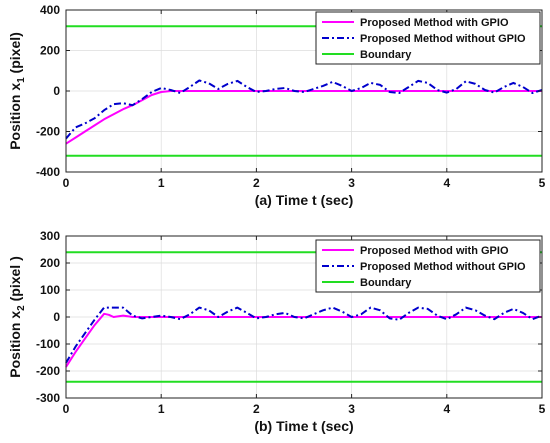  Describe the element at coordinates (304, 200) in the screenshot. I see `x-axis-label-a: (a) Time t (sec)` at that location.